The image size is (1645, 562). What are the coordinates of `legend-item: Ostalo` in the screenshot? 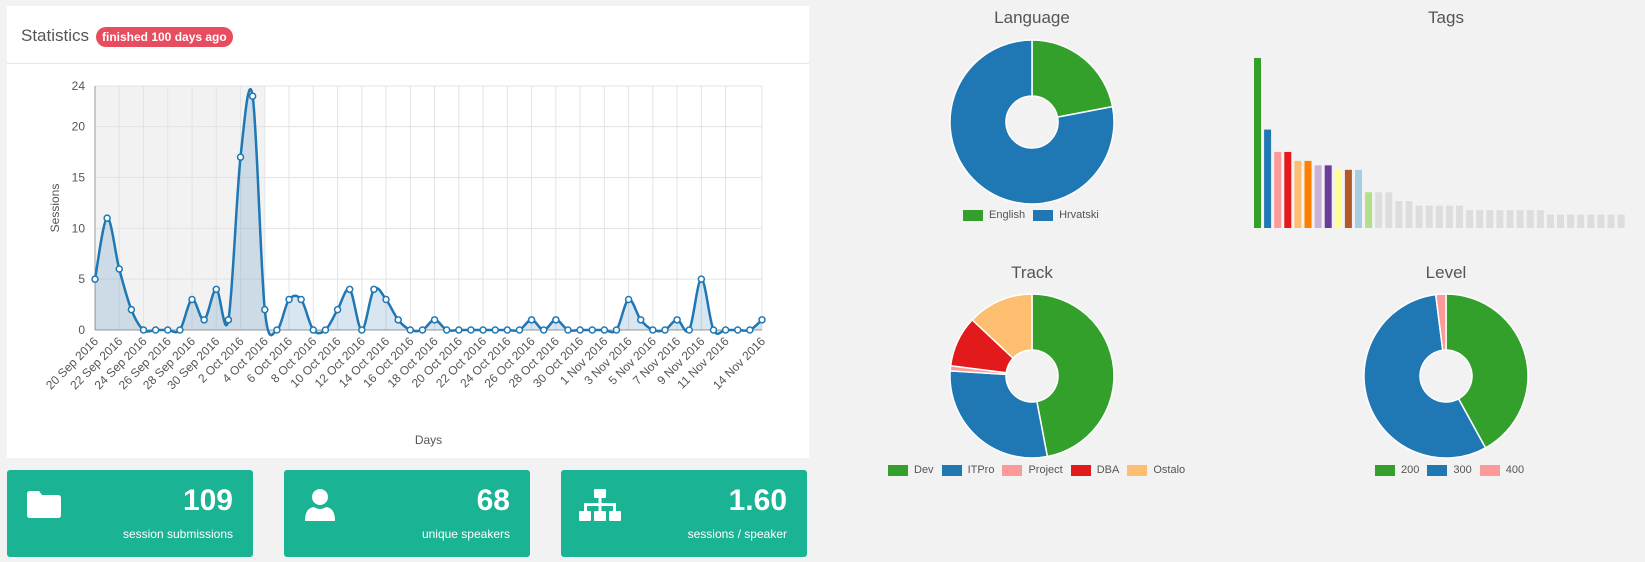 It's located at (1156, 470).